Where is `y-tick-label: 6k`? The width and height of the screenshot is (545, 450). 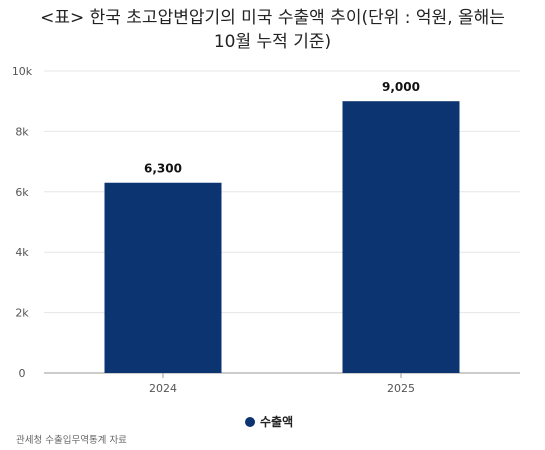 y-tick-label: 6k is located at coordinates (22, 192).